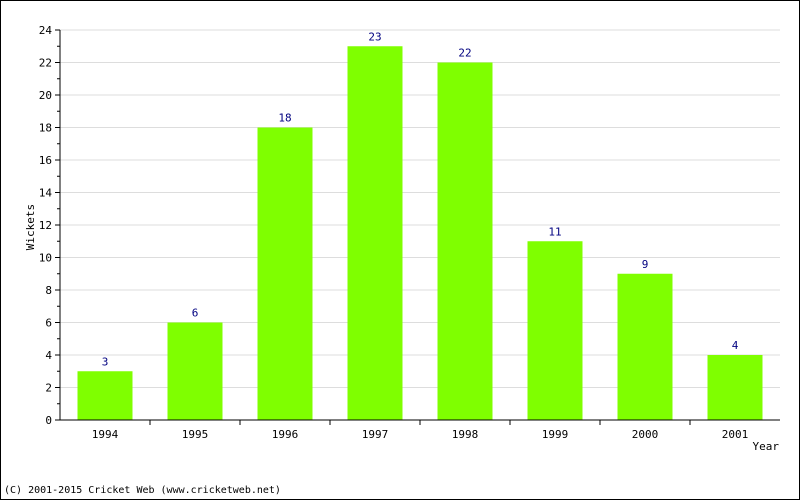 The image size is (800, 500). I want to click on bar-1994, so click(105, 395).